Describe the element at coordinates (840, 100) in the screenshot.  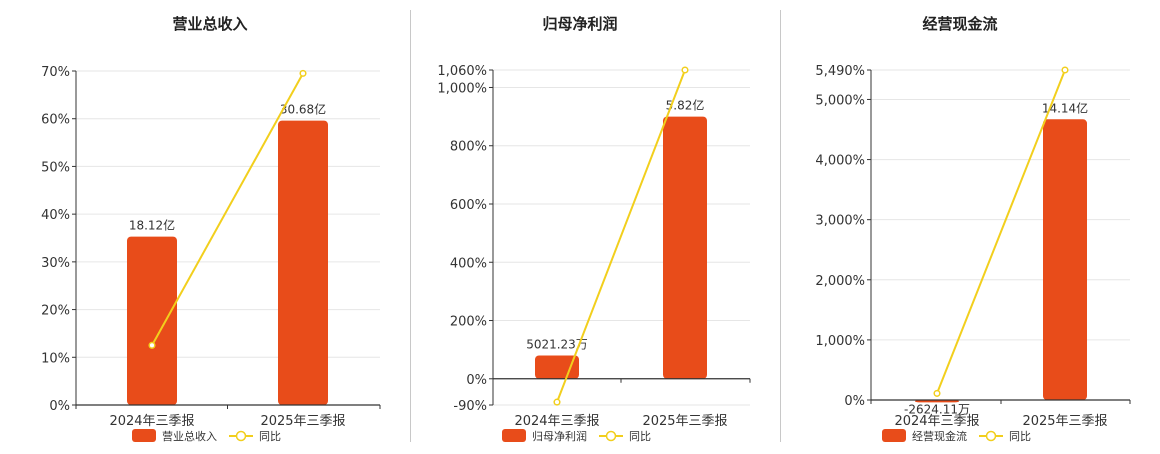
I see `y-tick-label: 5,000%` at that location.